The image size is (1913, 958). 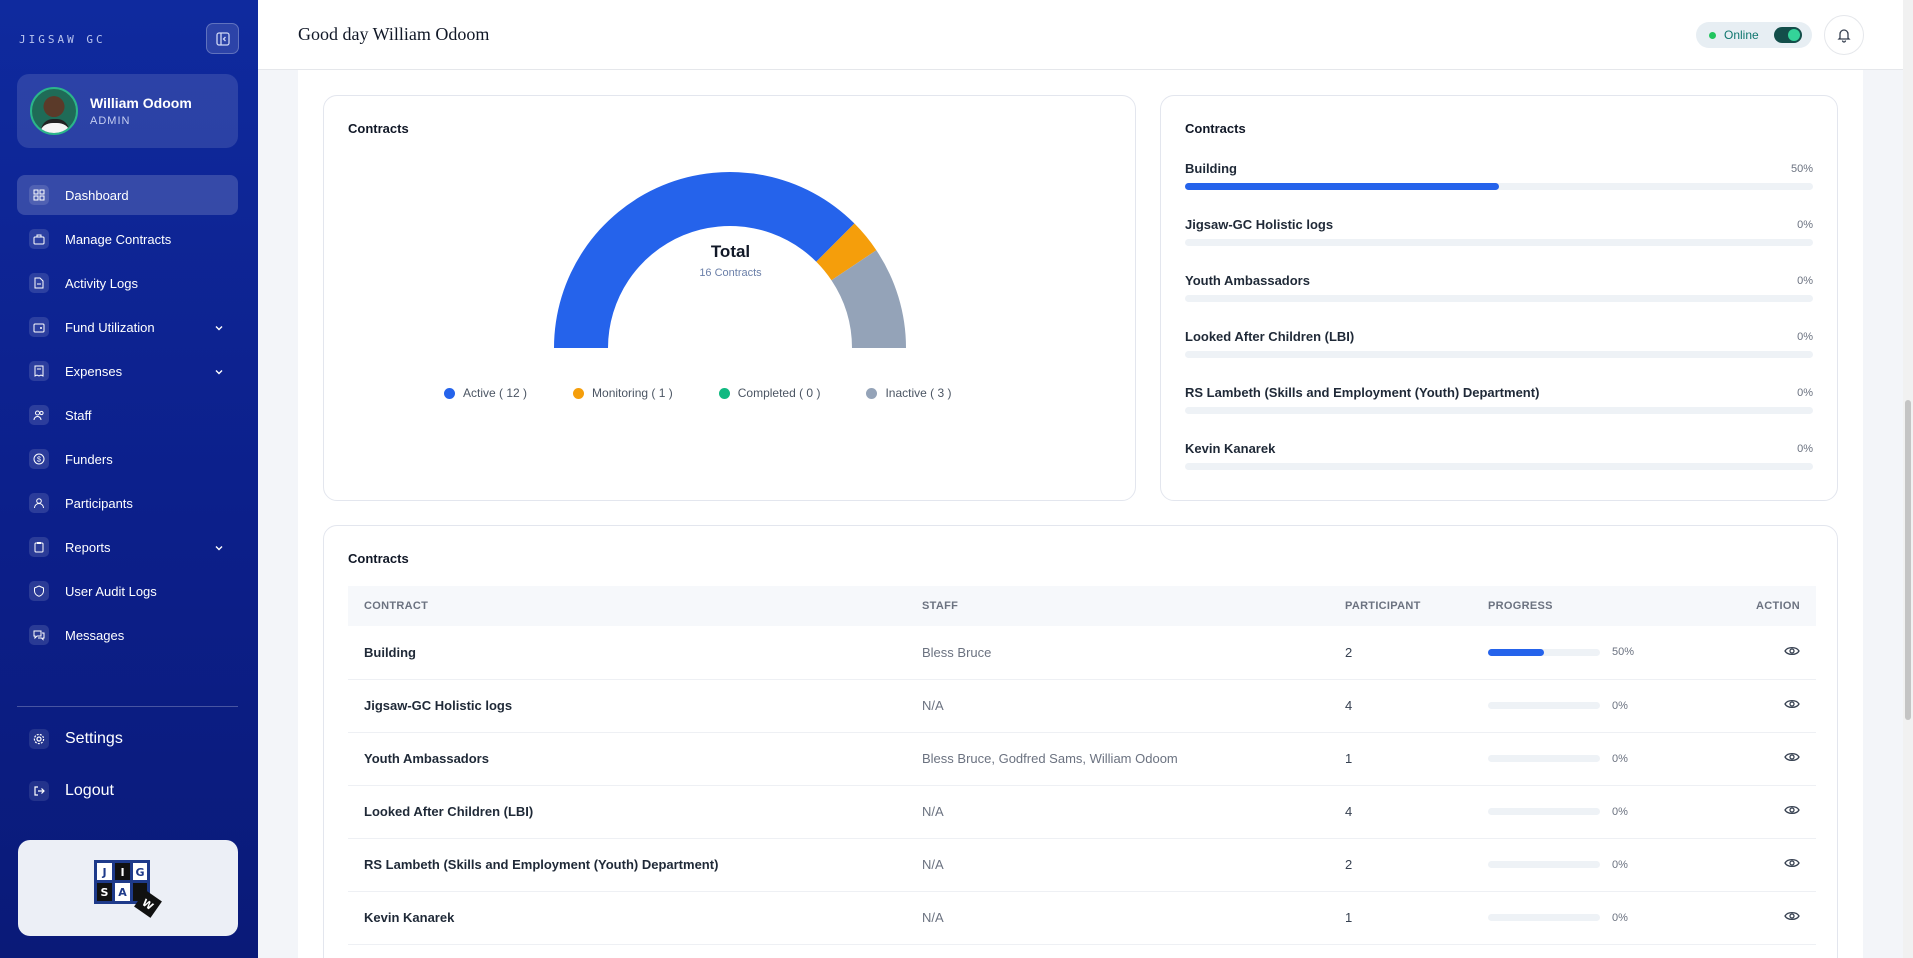 What do you see at coordinates (94, 371) in the screenshot?
I see `sidebar-item-label: Expenses` at bounding box center [94, 371].